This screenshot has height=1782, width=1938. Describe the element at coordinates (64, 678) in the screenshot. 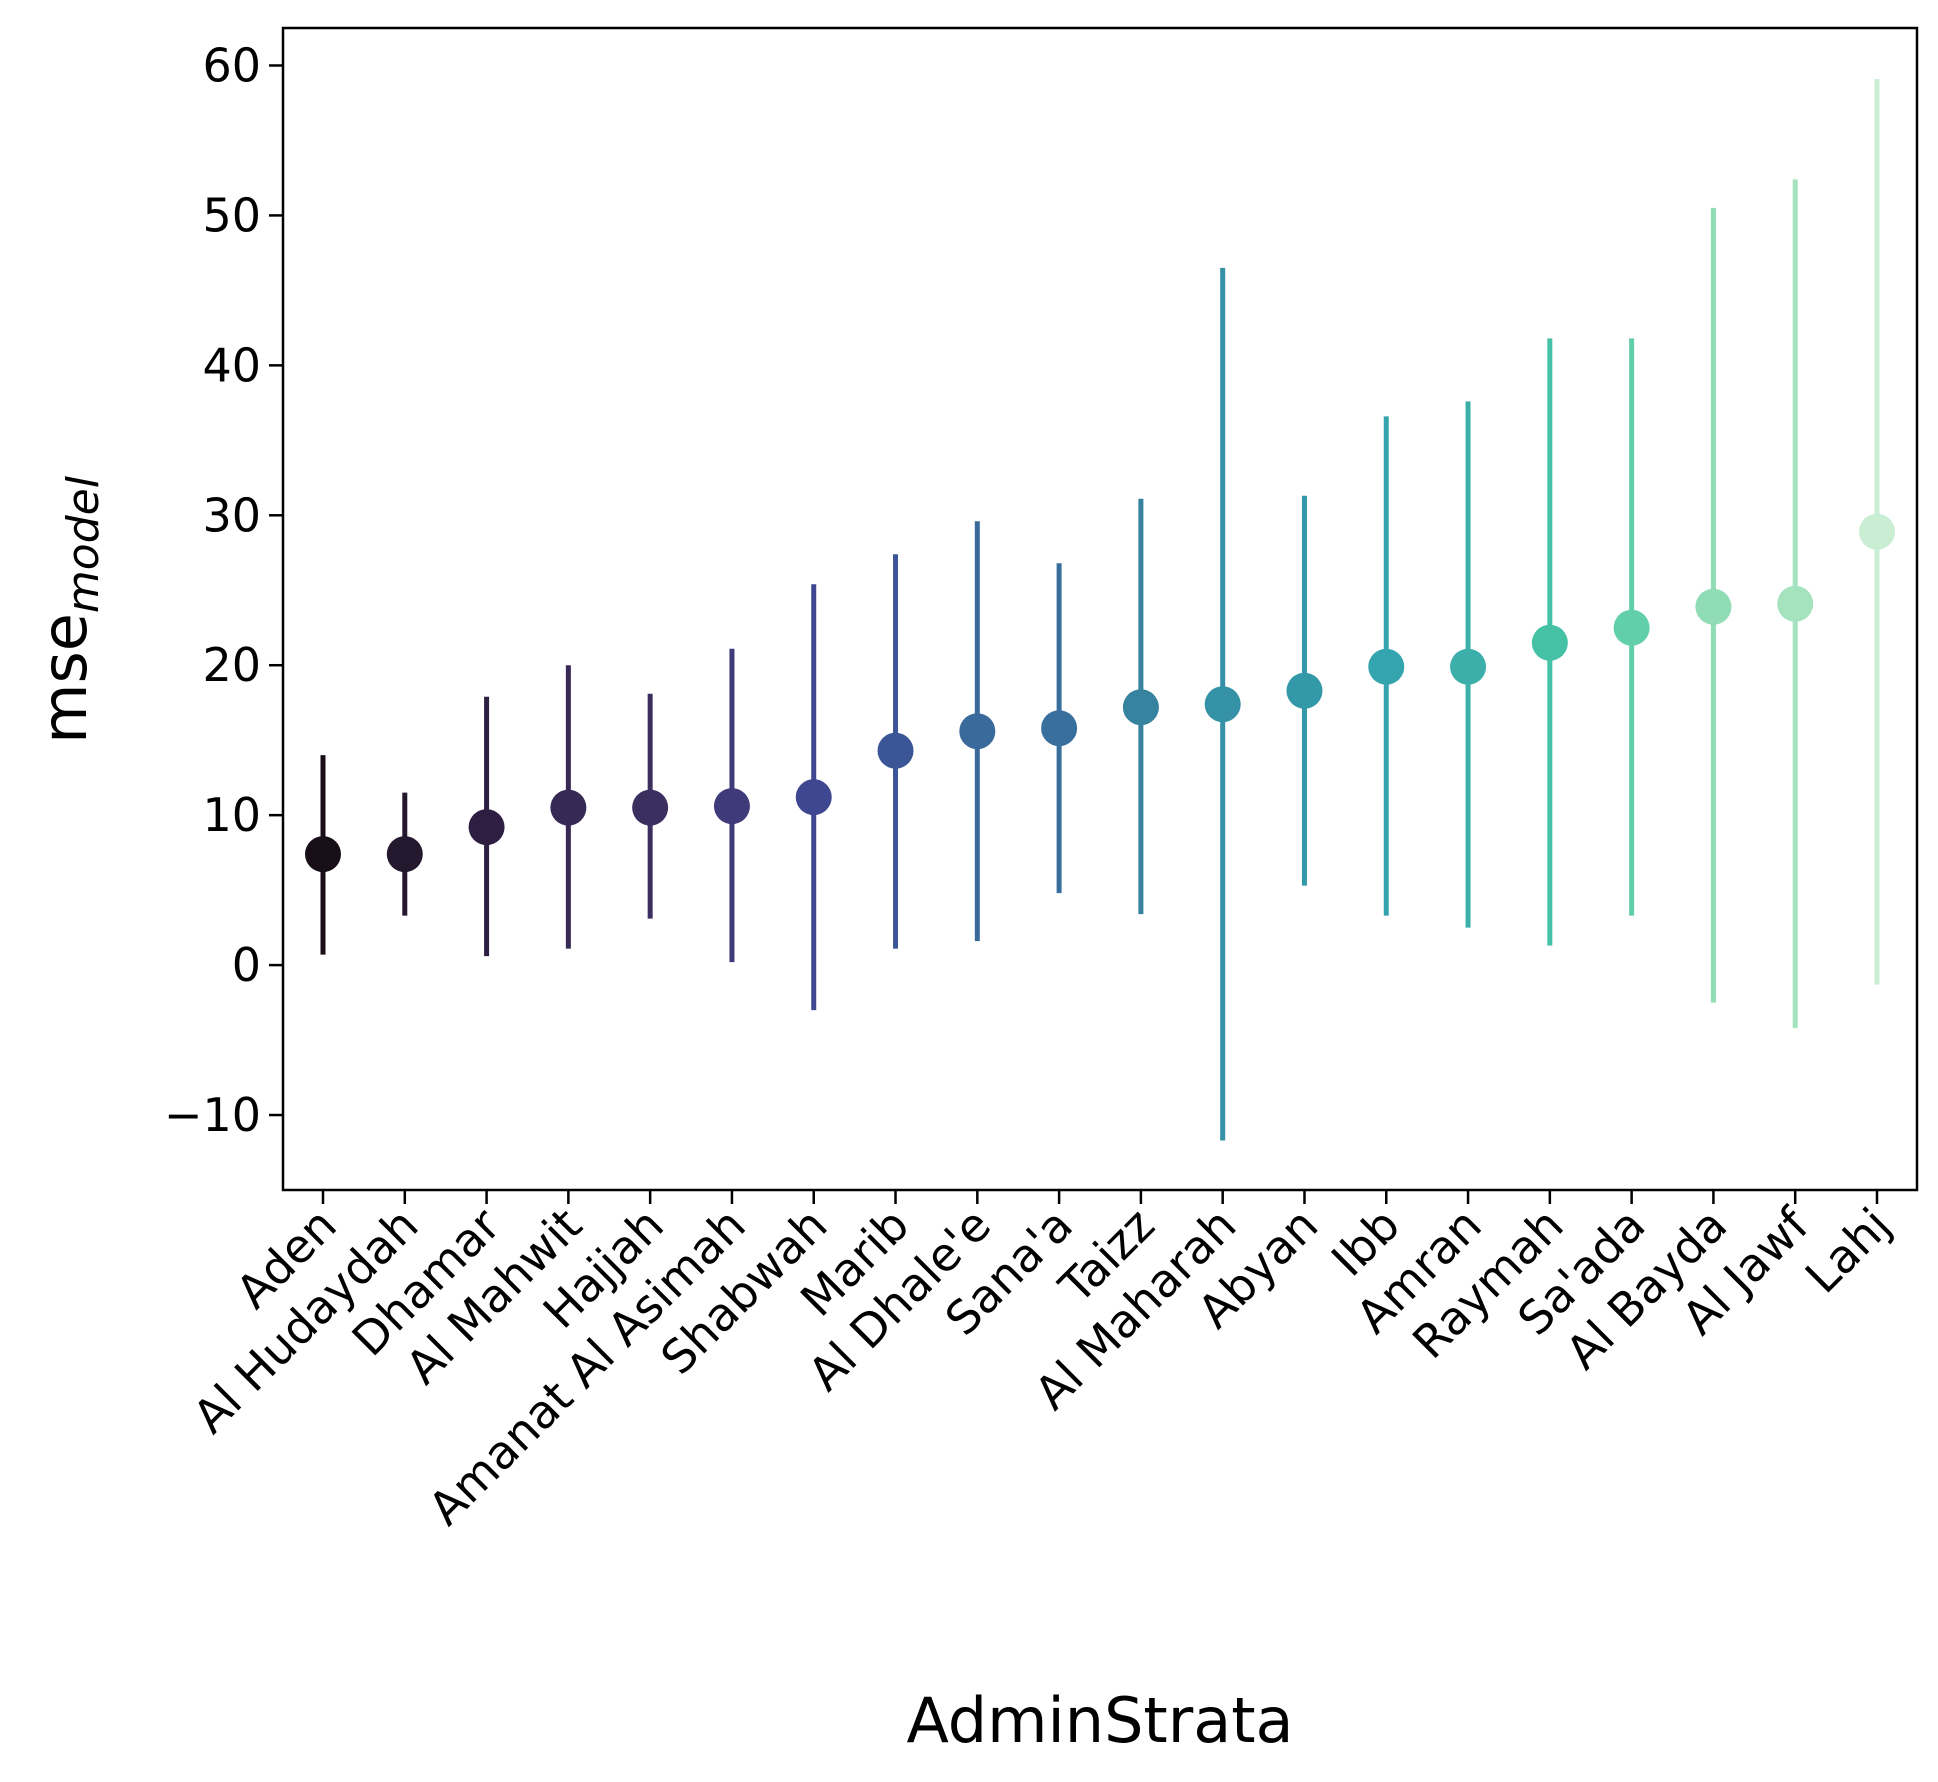

I see `y-axis-title-main: mse` at that location.